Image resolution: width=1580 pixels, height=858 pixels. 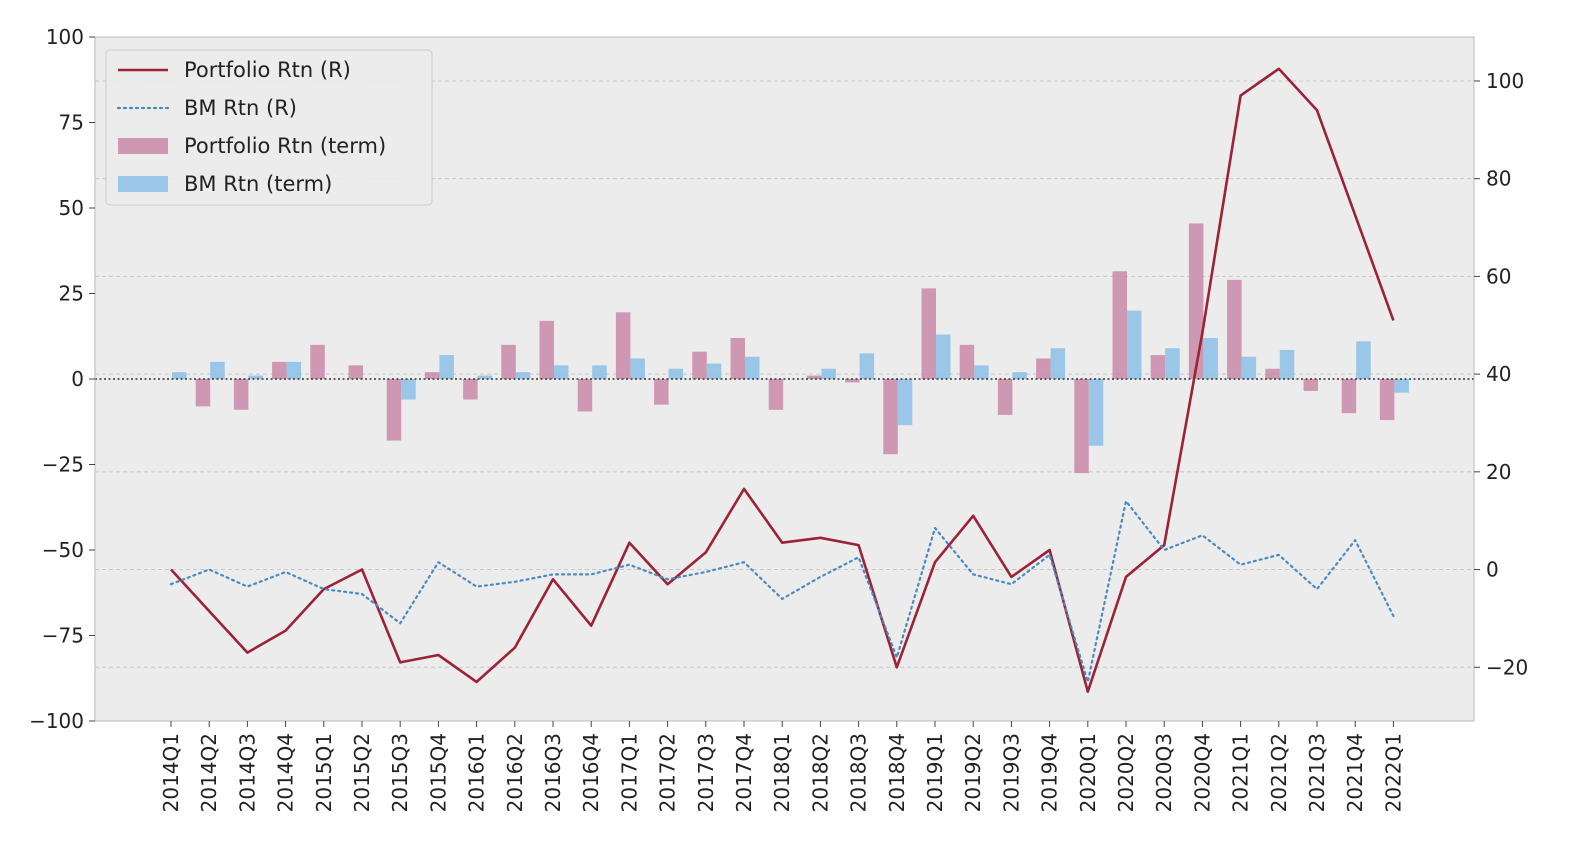 I want to click on right-tick-label-0: −20, so click(x=1507, y=667).